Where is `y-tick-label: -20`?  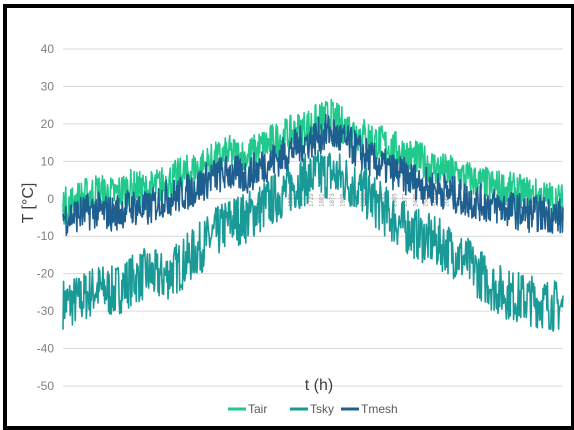
y-tick-label: -20 is located at coordinates (46, 274).